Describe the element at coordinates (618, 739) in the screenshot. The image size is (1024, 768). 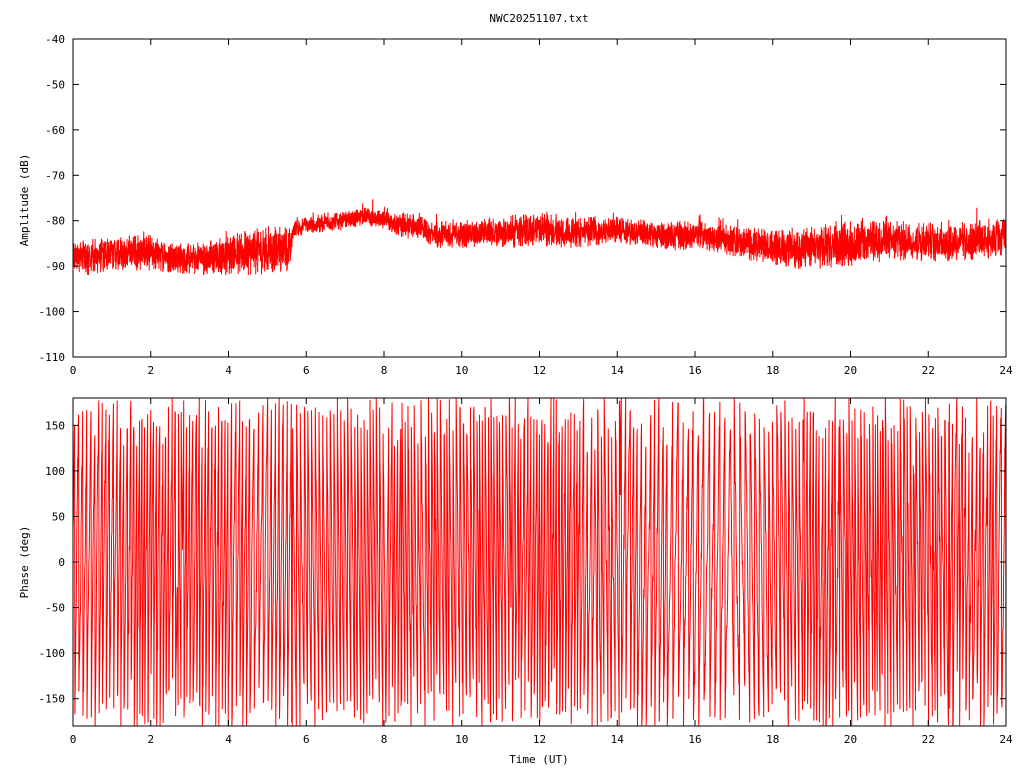
I see `phase-x-tick-label: 14` at that location.